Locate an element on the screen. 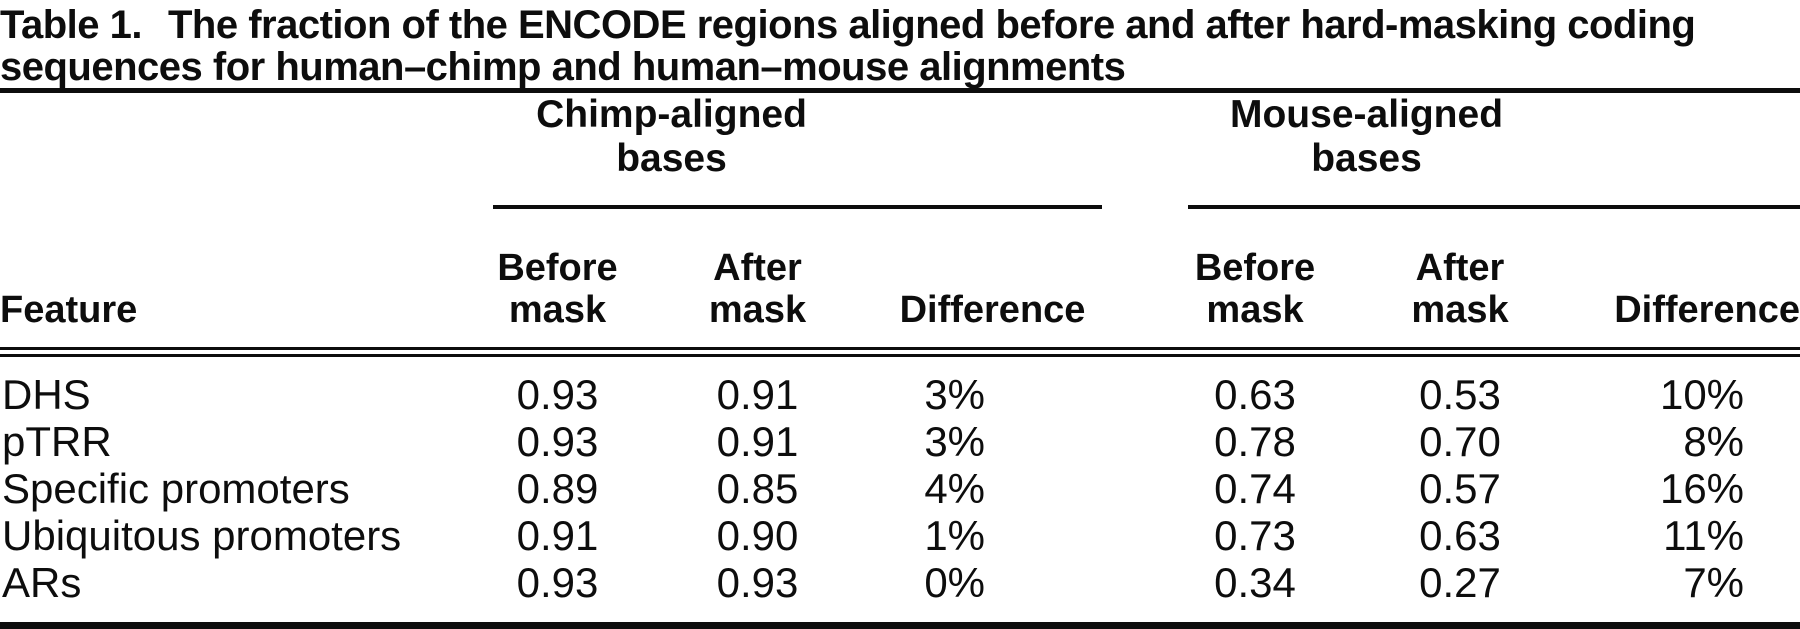 The width and height of the screenshot is (1800, 629). value-cell: 1% is located at coordinates (955, 535).